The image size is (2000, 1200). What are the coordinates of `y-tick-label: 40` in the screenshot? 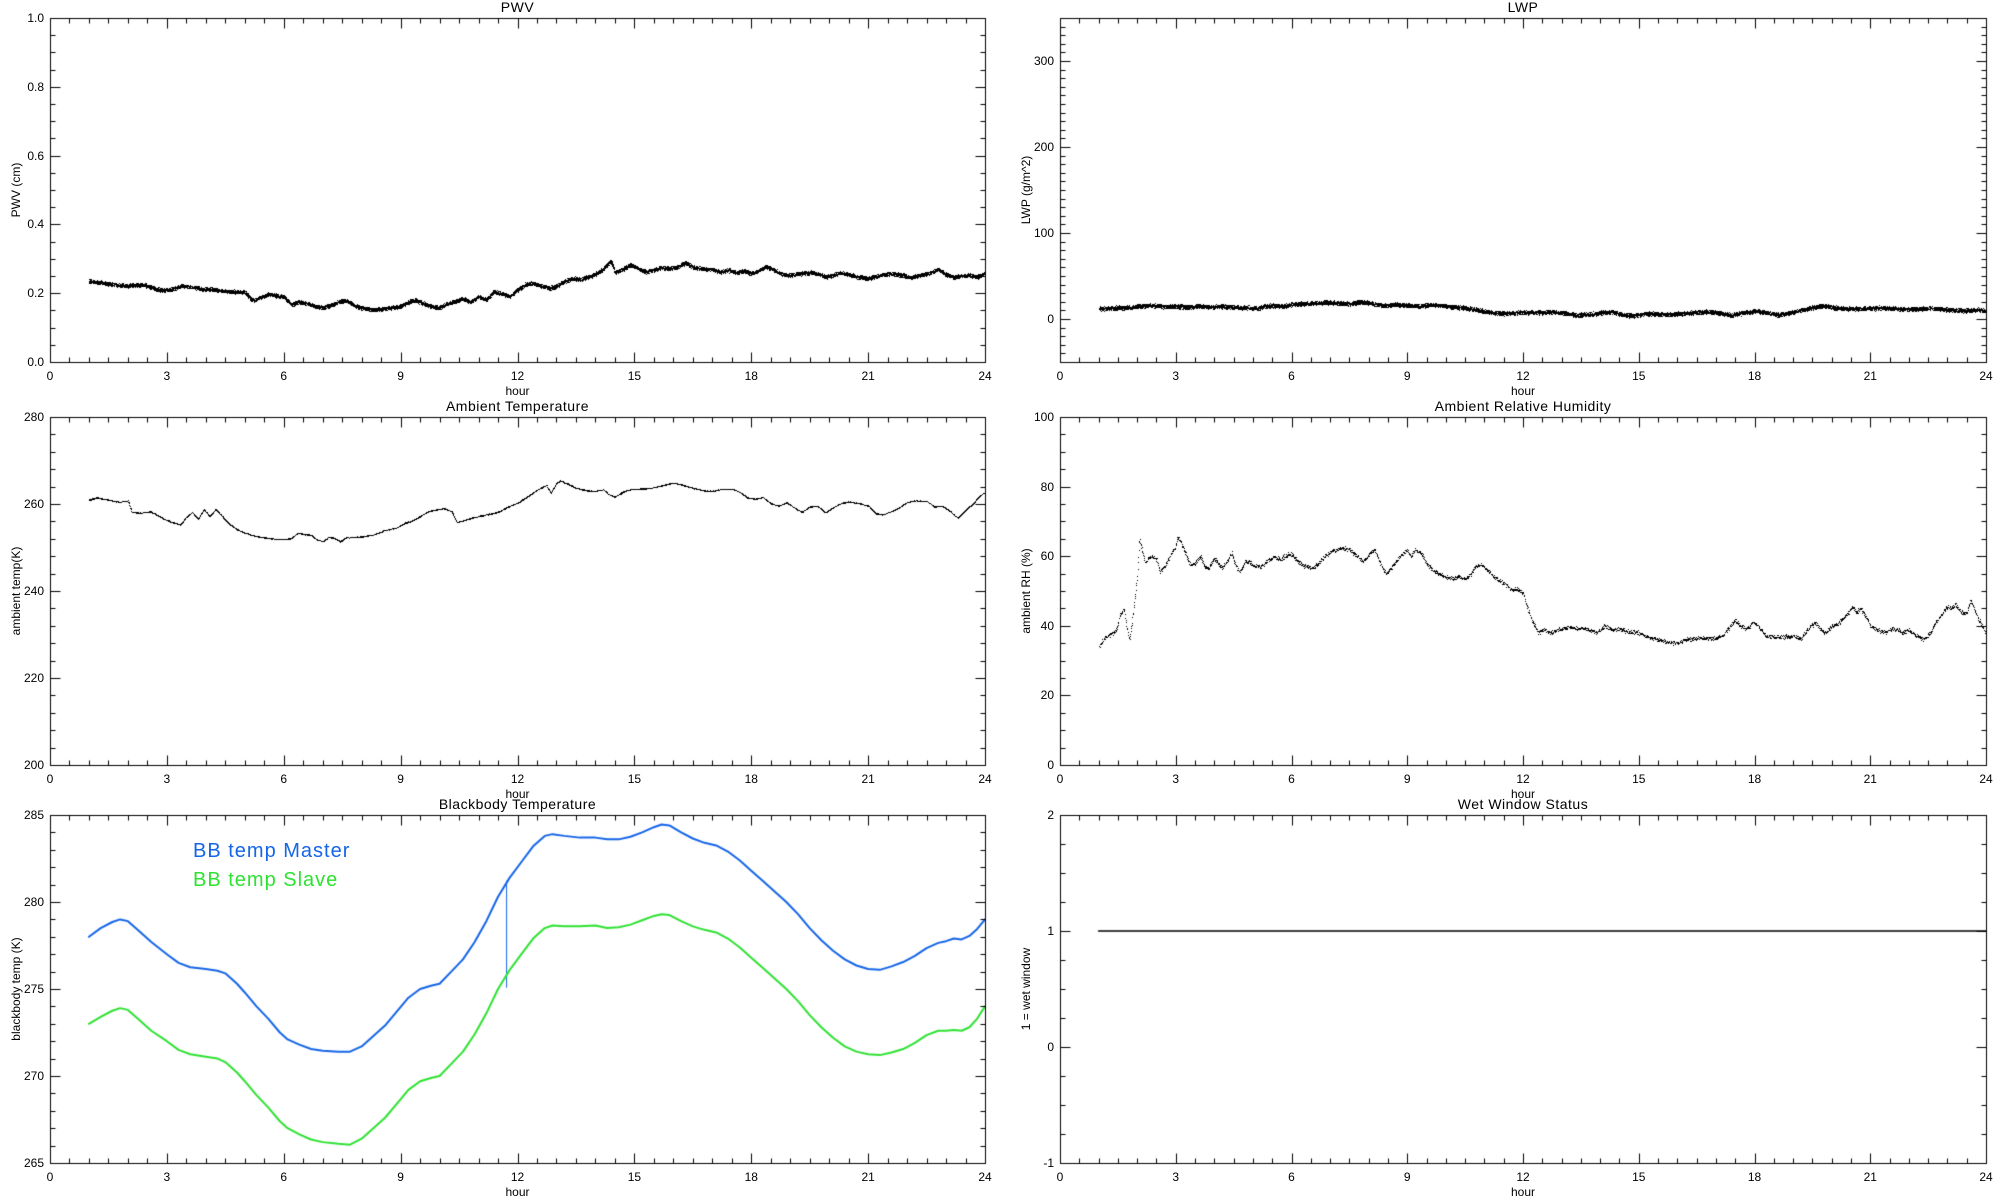 It's located at (1047, 625).